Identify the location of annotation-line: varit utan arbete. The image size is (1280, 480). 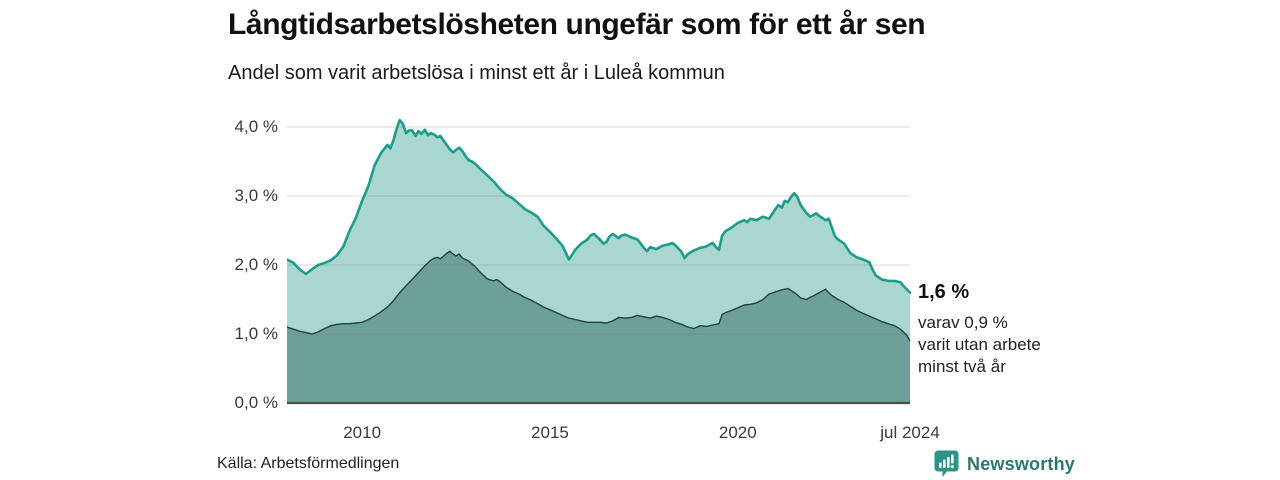
(979, 344).